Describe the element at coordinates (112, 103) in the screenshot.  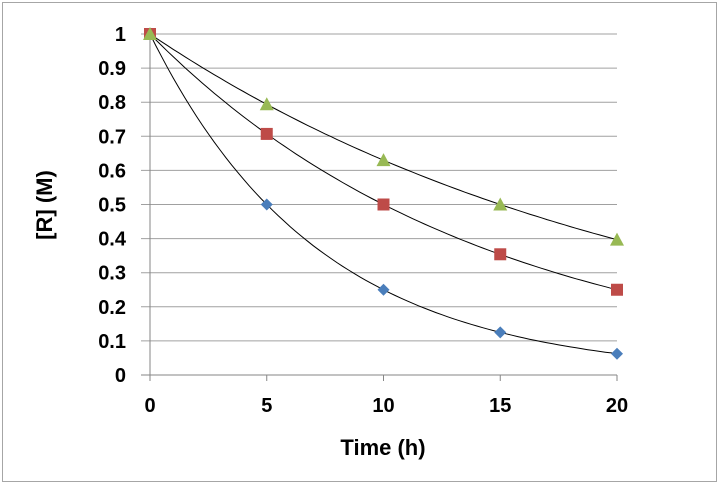
I see `y-tick-label: 0.8` at that location.